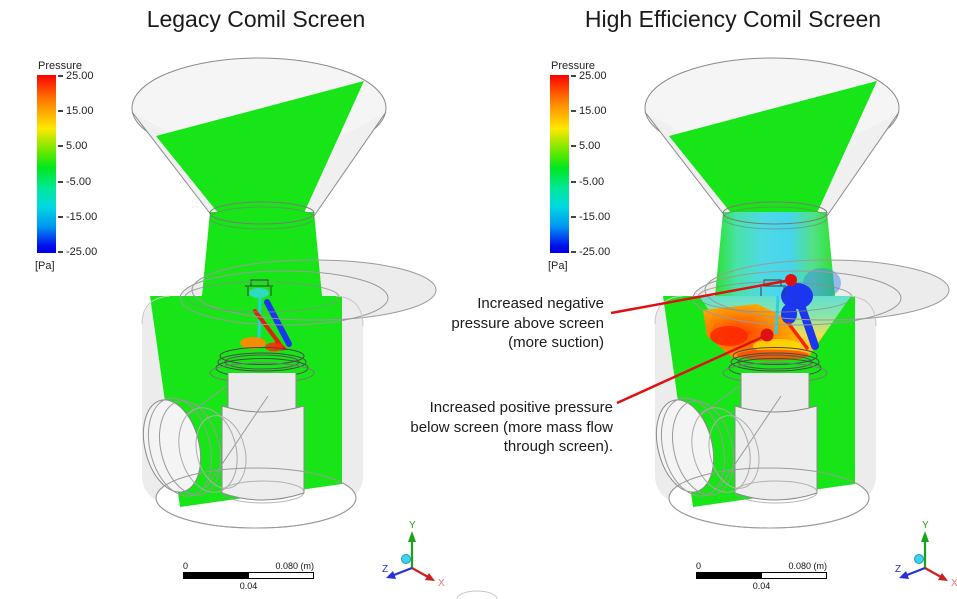  What do you see at coordinates (256, 19) in the screenshot?
I see `page-title: Legacy Comil Screen` at bounding box center [256, 19].